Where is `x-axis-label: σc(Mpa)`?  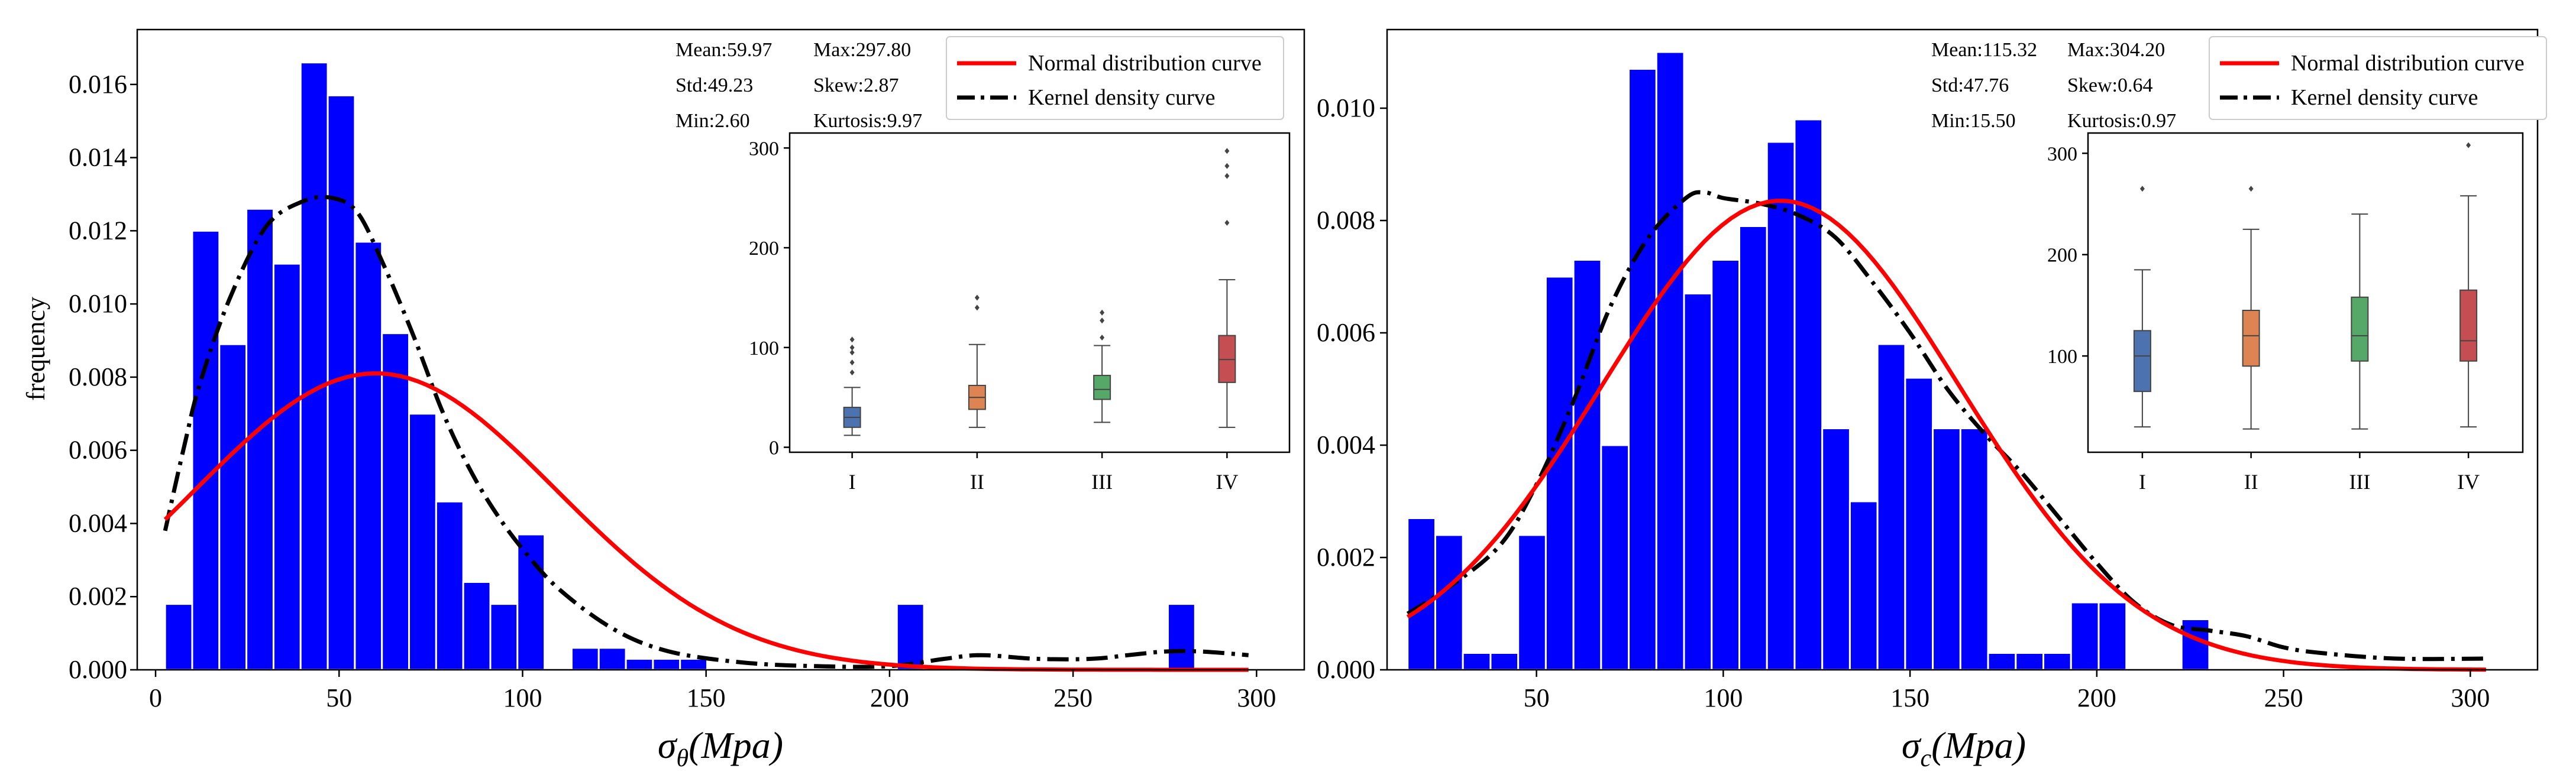
x-axis-label: σc(Mpa) is located at coordinates (1964, 748).